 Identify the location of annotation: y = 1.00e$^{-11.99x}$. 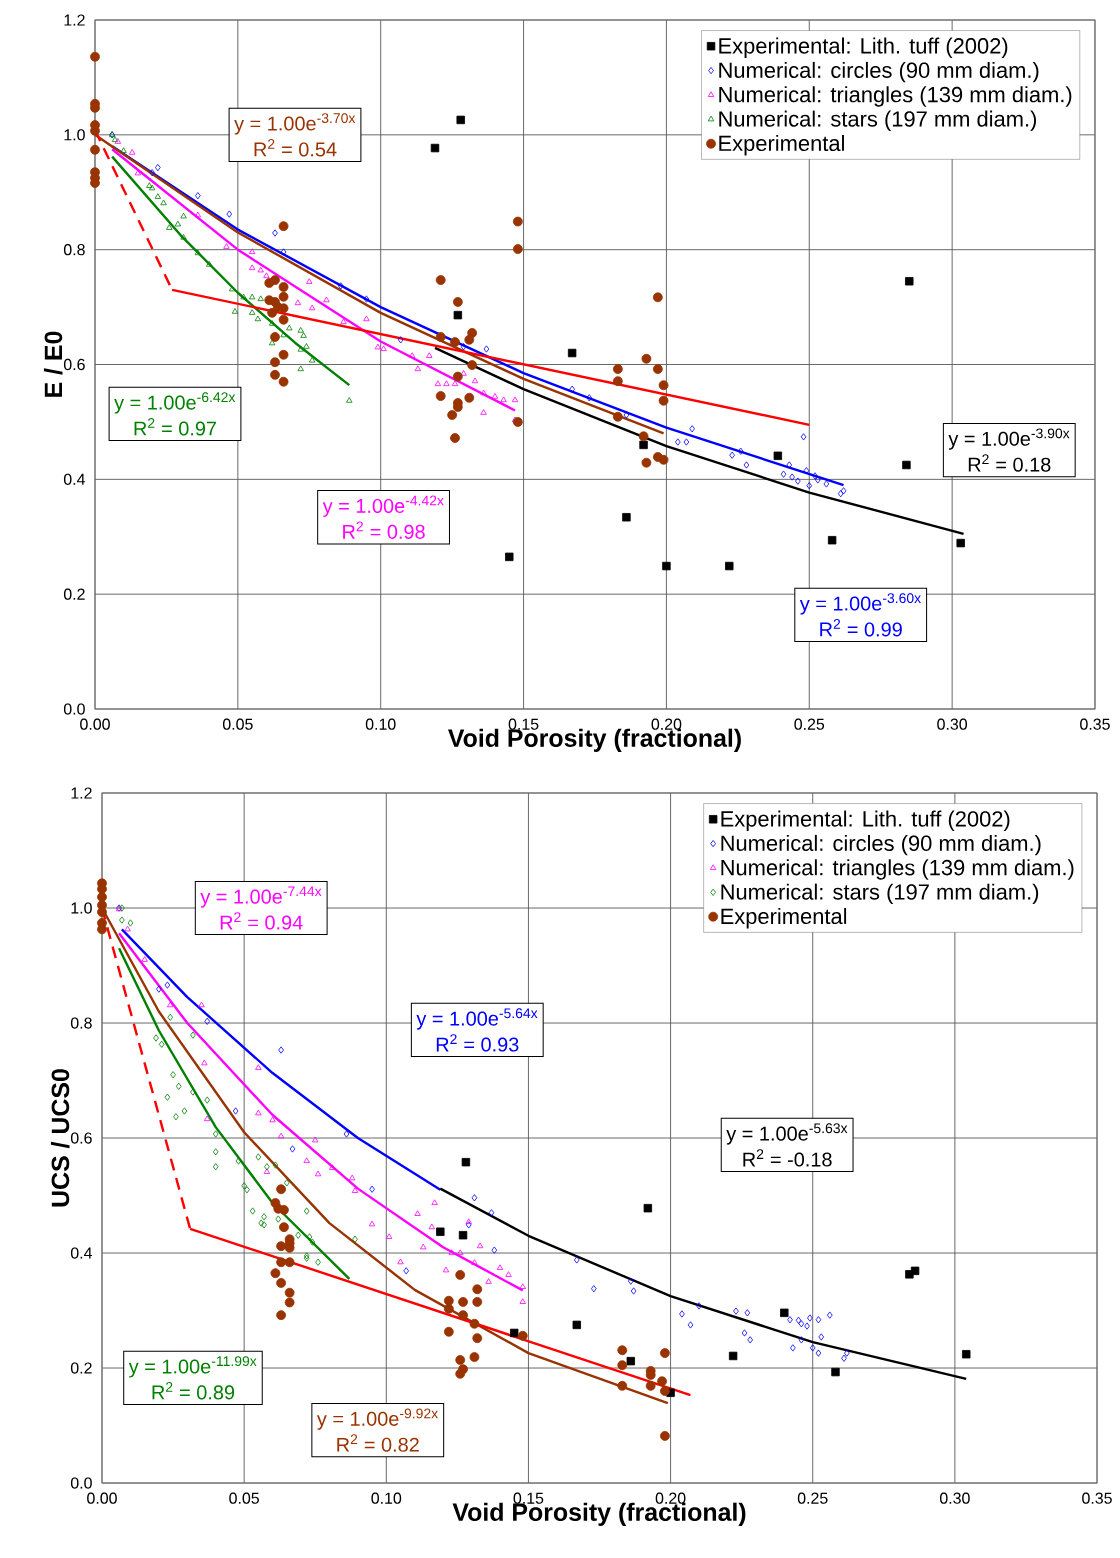
(192, 1367).